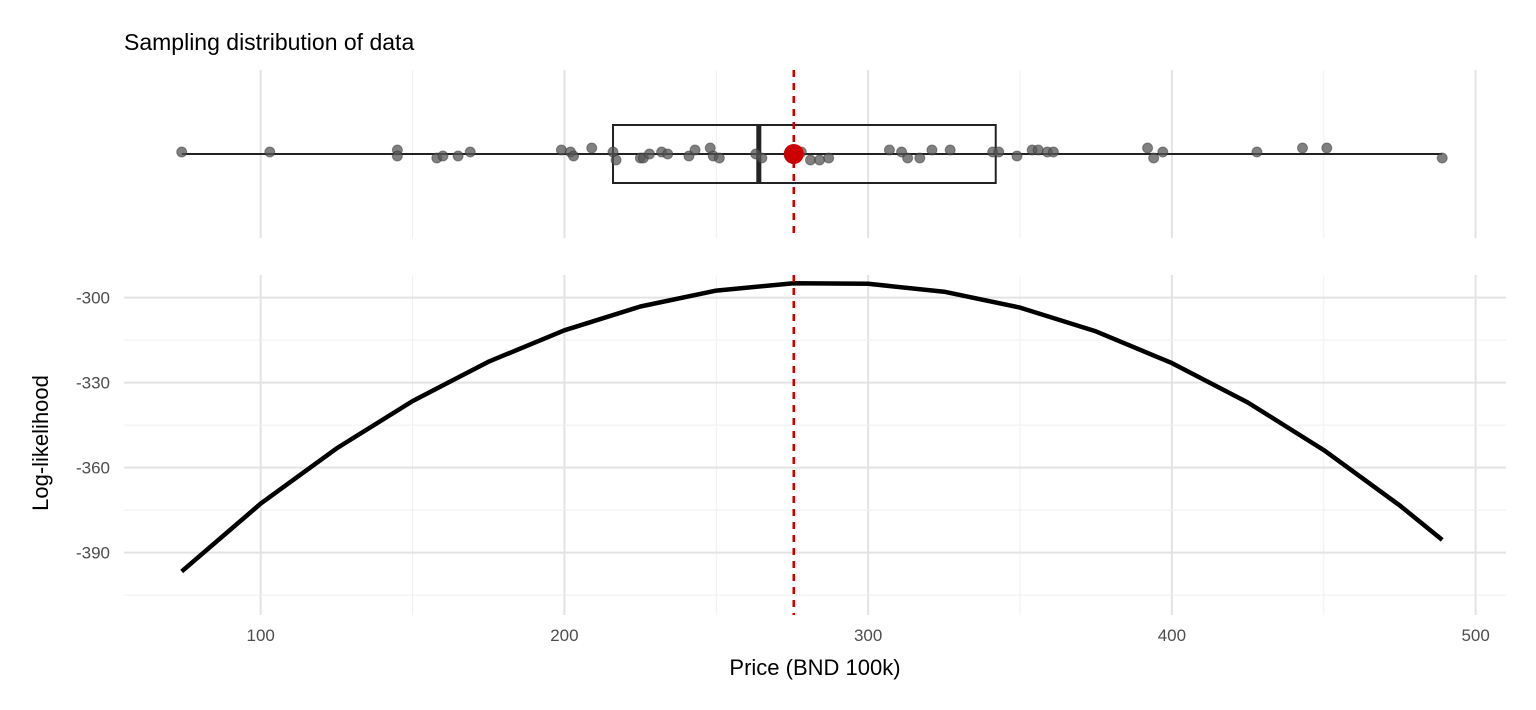  I want to click on y-tick-label: -330, so click(93, 383).